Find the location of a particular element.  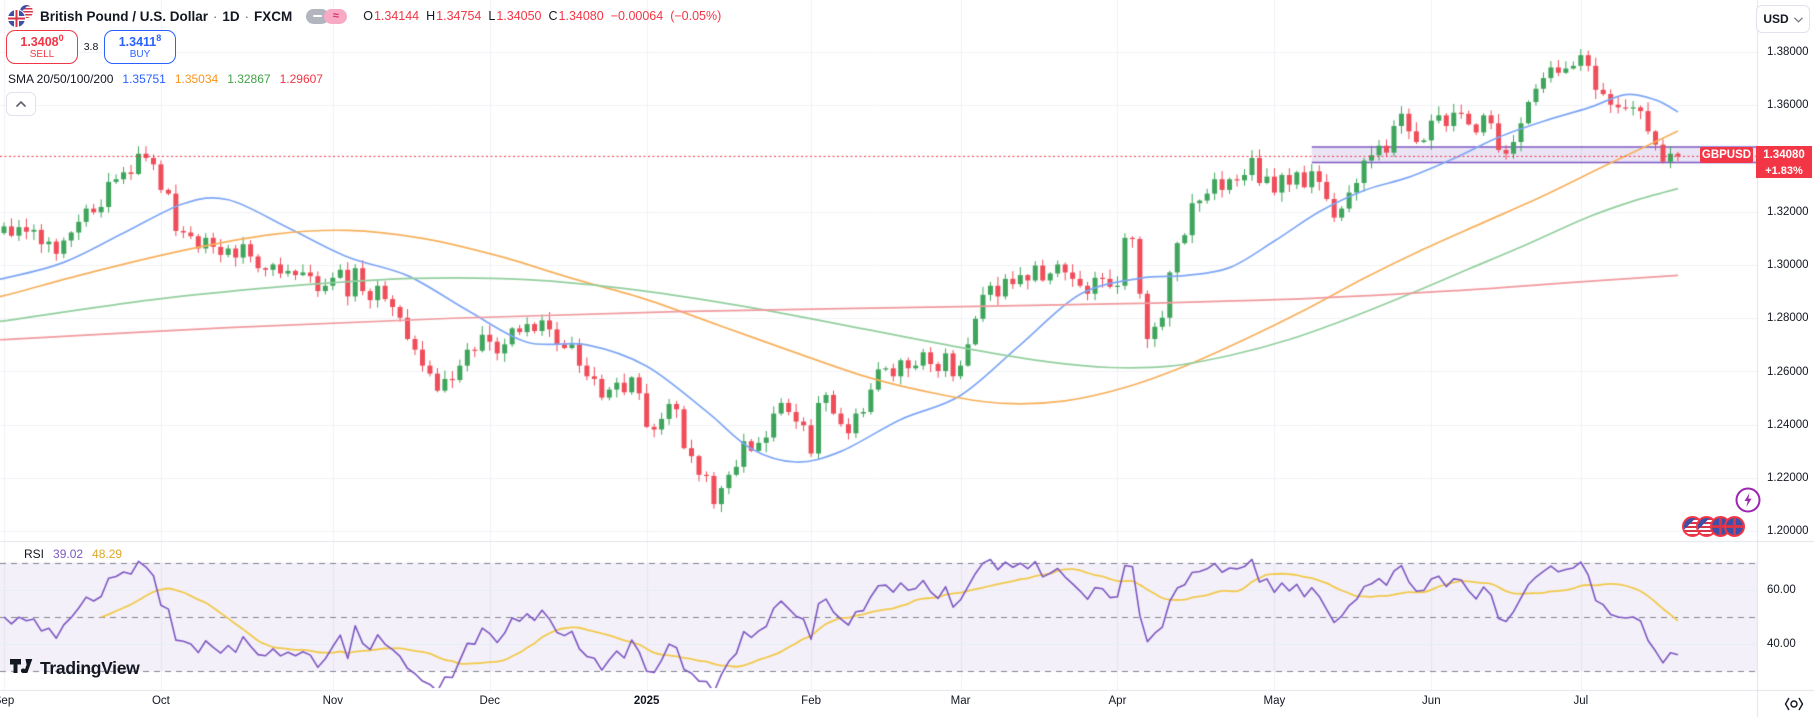

currency-pair-flags-icon is located at coordinates (21, 16).